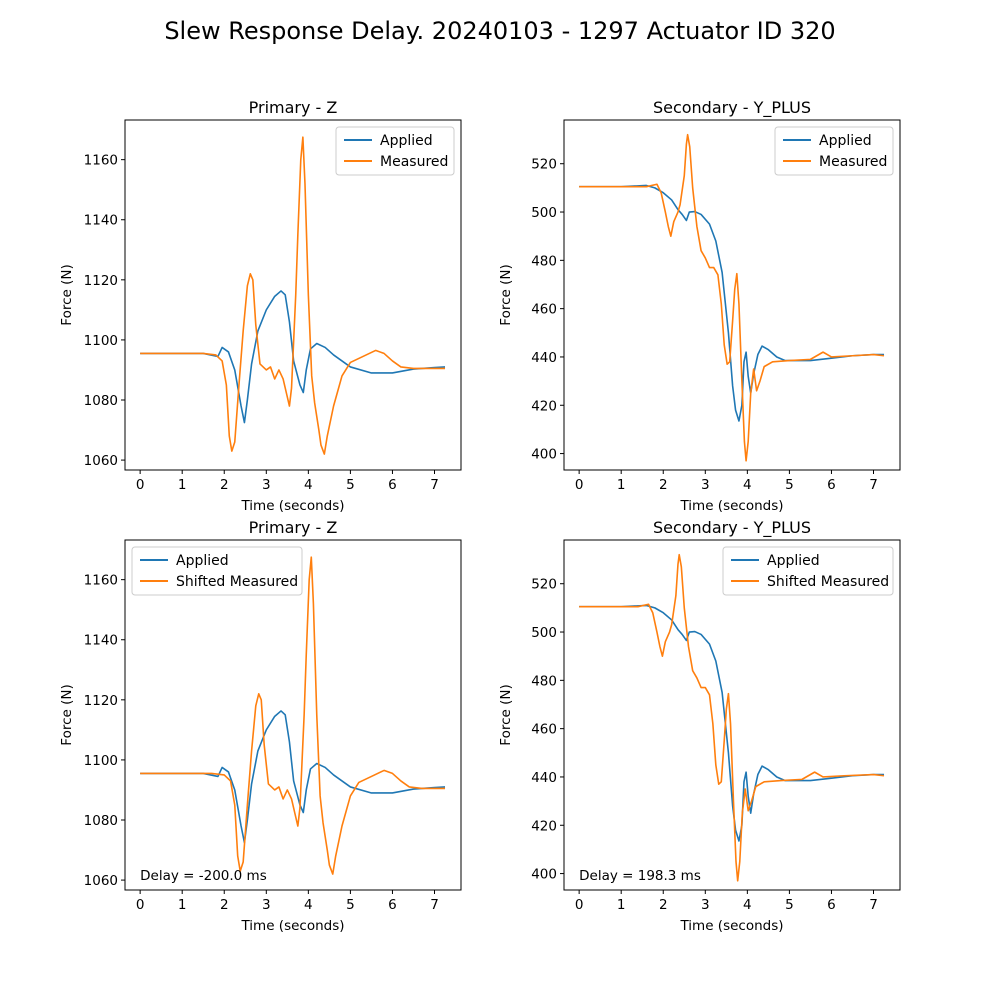 This screenshot has width=1000, height=1000. What do you see at coordinates (203, 876) in the screenshot?
I see `delay-annotation: Delay = -200.0 ms` at bounding box center [203, 876].